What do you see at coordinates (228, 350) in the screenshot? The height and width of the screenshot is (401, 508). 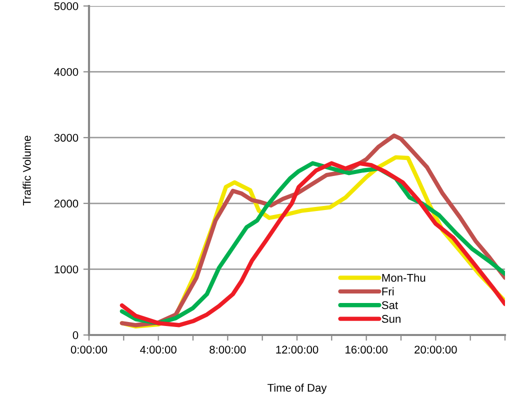 I see `x-tick-label: 8:00:00` at bounding box center [228, 350].